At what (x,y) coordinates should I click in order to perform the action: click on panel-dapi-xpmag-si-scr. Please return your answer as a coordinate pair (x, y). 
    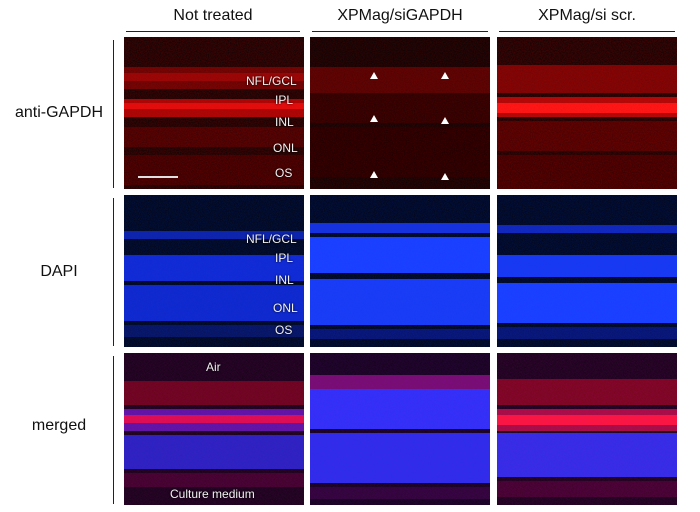
    Looking at the image, I should click on (587, 271).